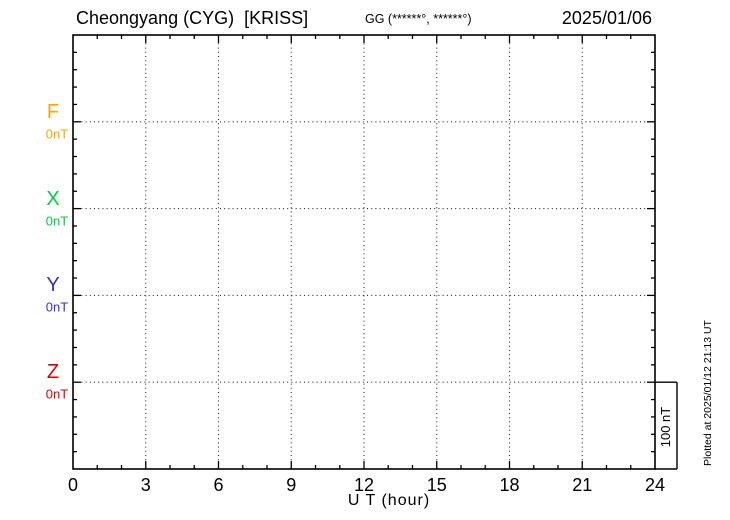 The image size is (730, 520). I want to click on component-baseline-label-y: 0nT, so click(57, 307).